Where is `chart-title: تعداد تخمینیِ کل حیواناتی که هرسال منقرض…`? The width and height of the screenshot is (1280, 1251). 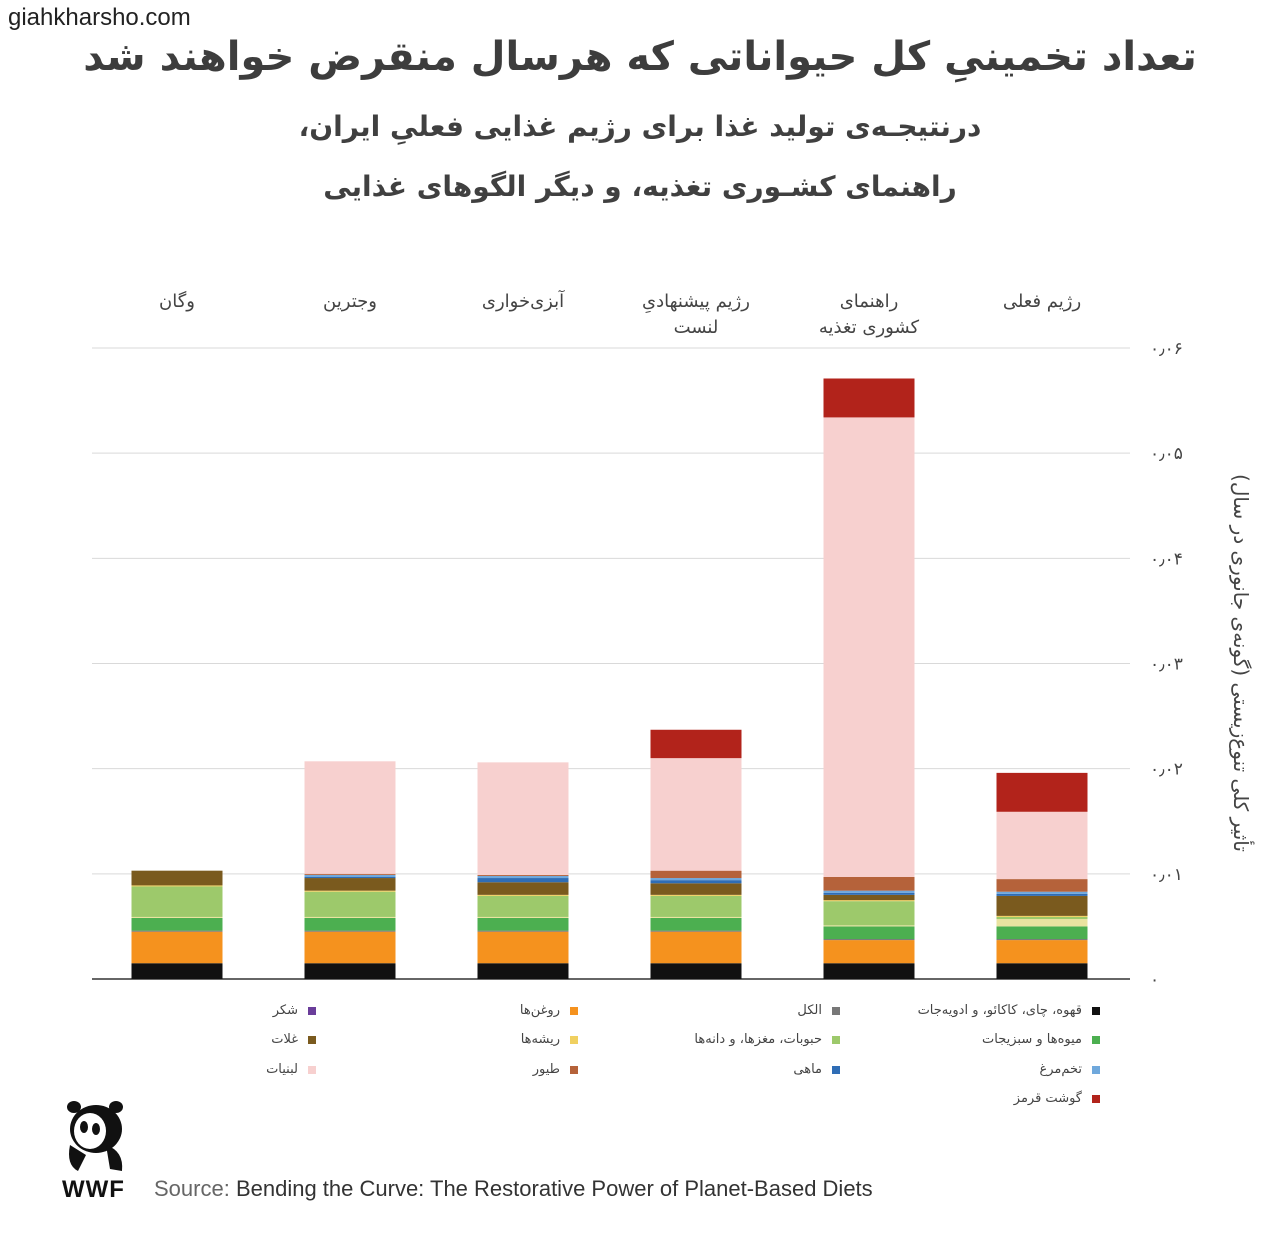
chart-title: تعداد تخمینیِ کل حیواناتی که هرسال منقرض… is located at coordinates (640, 57).